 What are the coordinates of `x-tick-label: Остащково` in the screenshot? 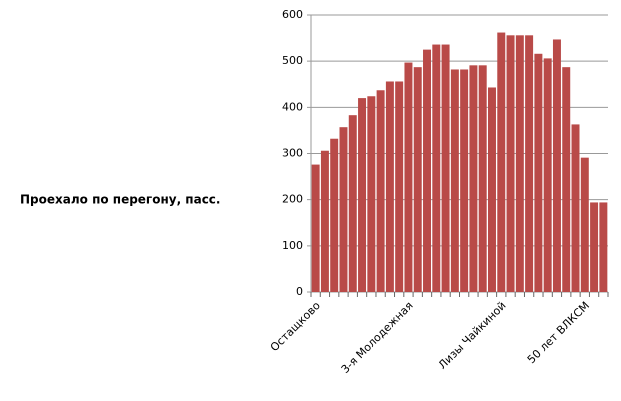 It's located at (295, 326).